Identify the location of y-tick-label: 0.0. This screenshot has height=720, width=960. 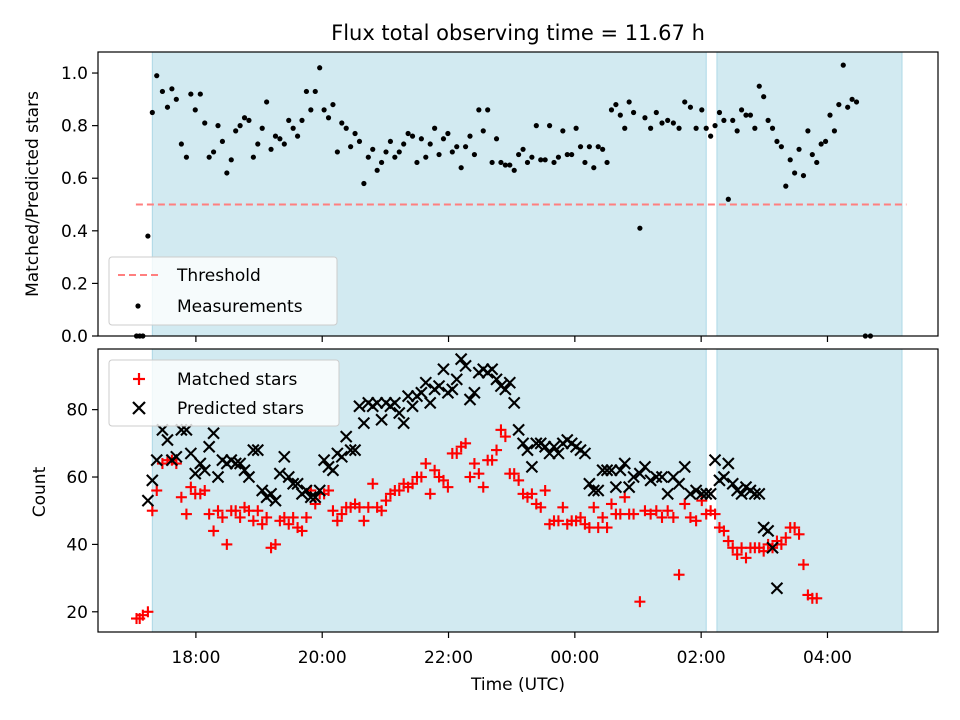
(74, 337).